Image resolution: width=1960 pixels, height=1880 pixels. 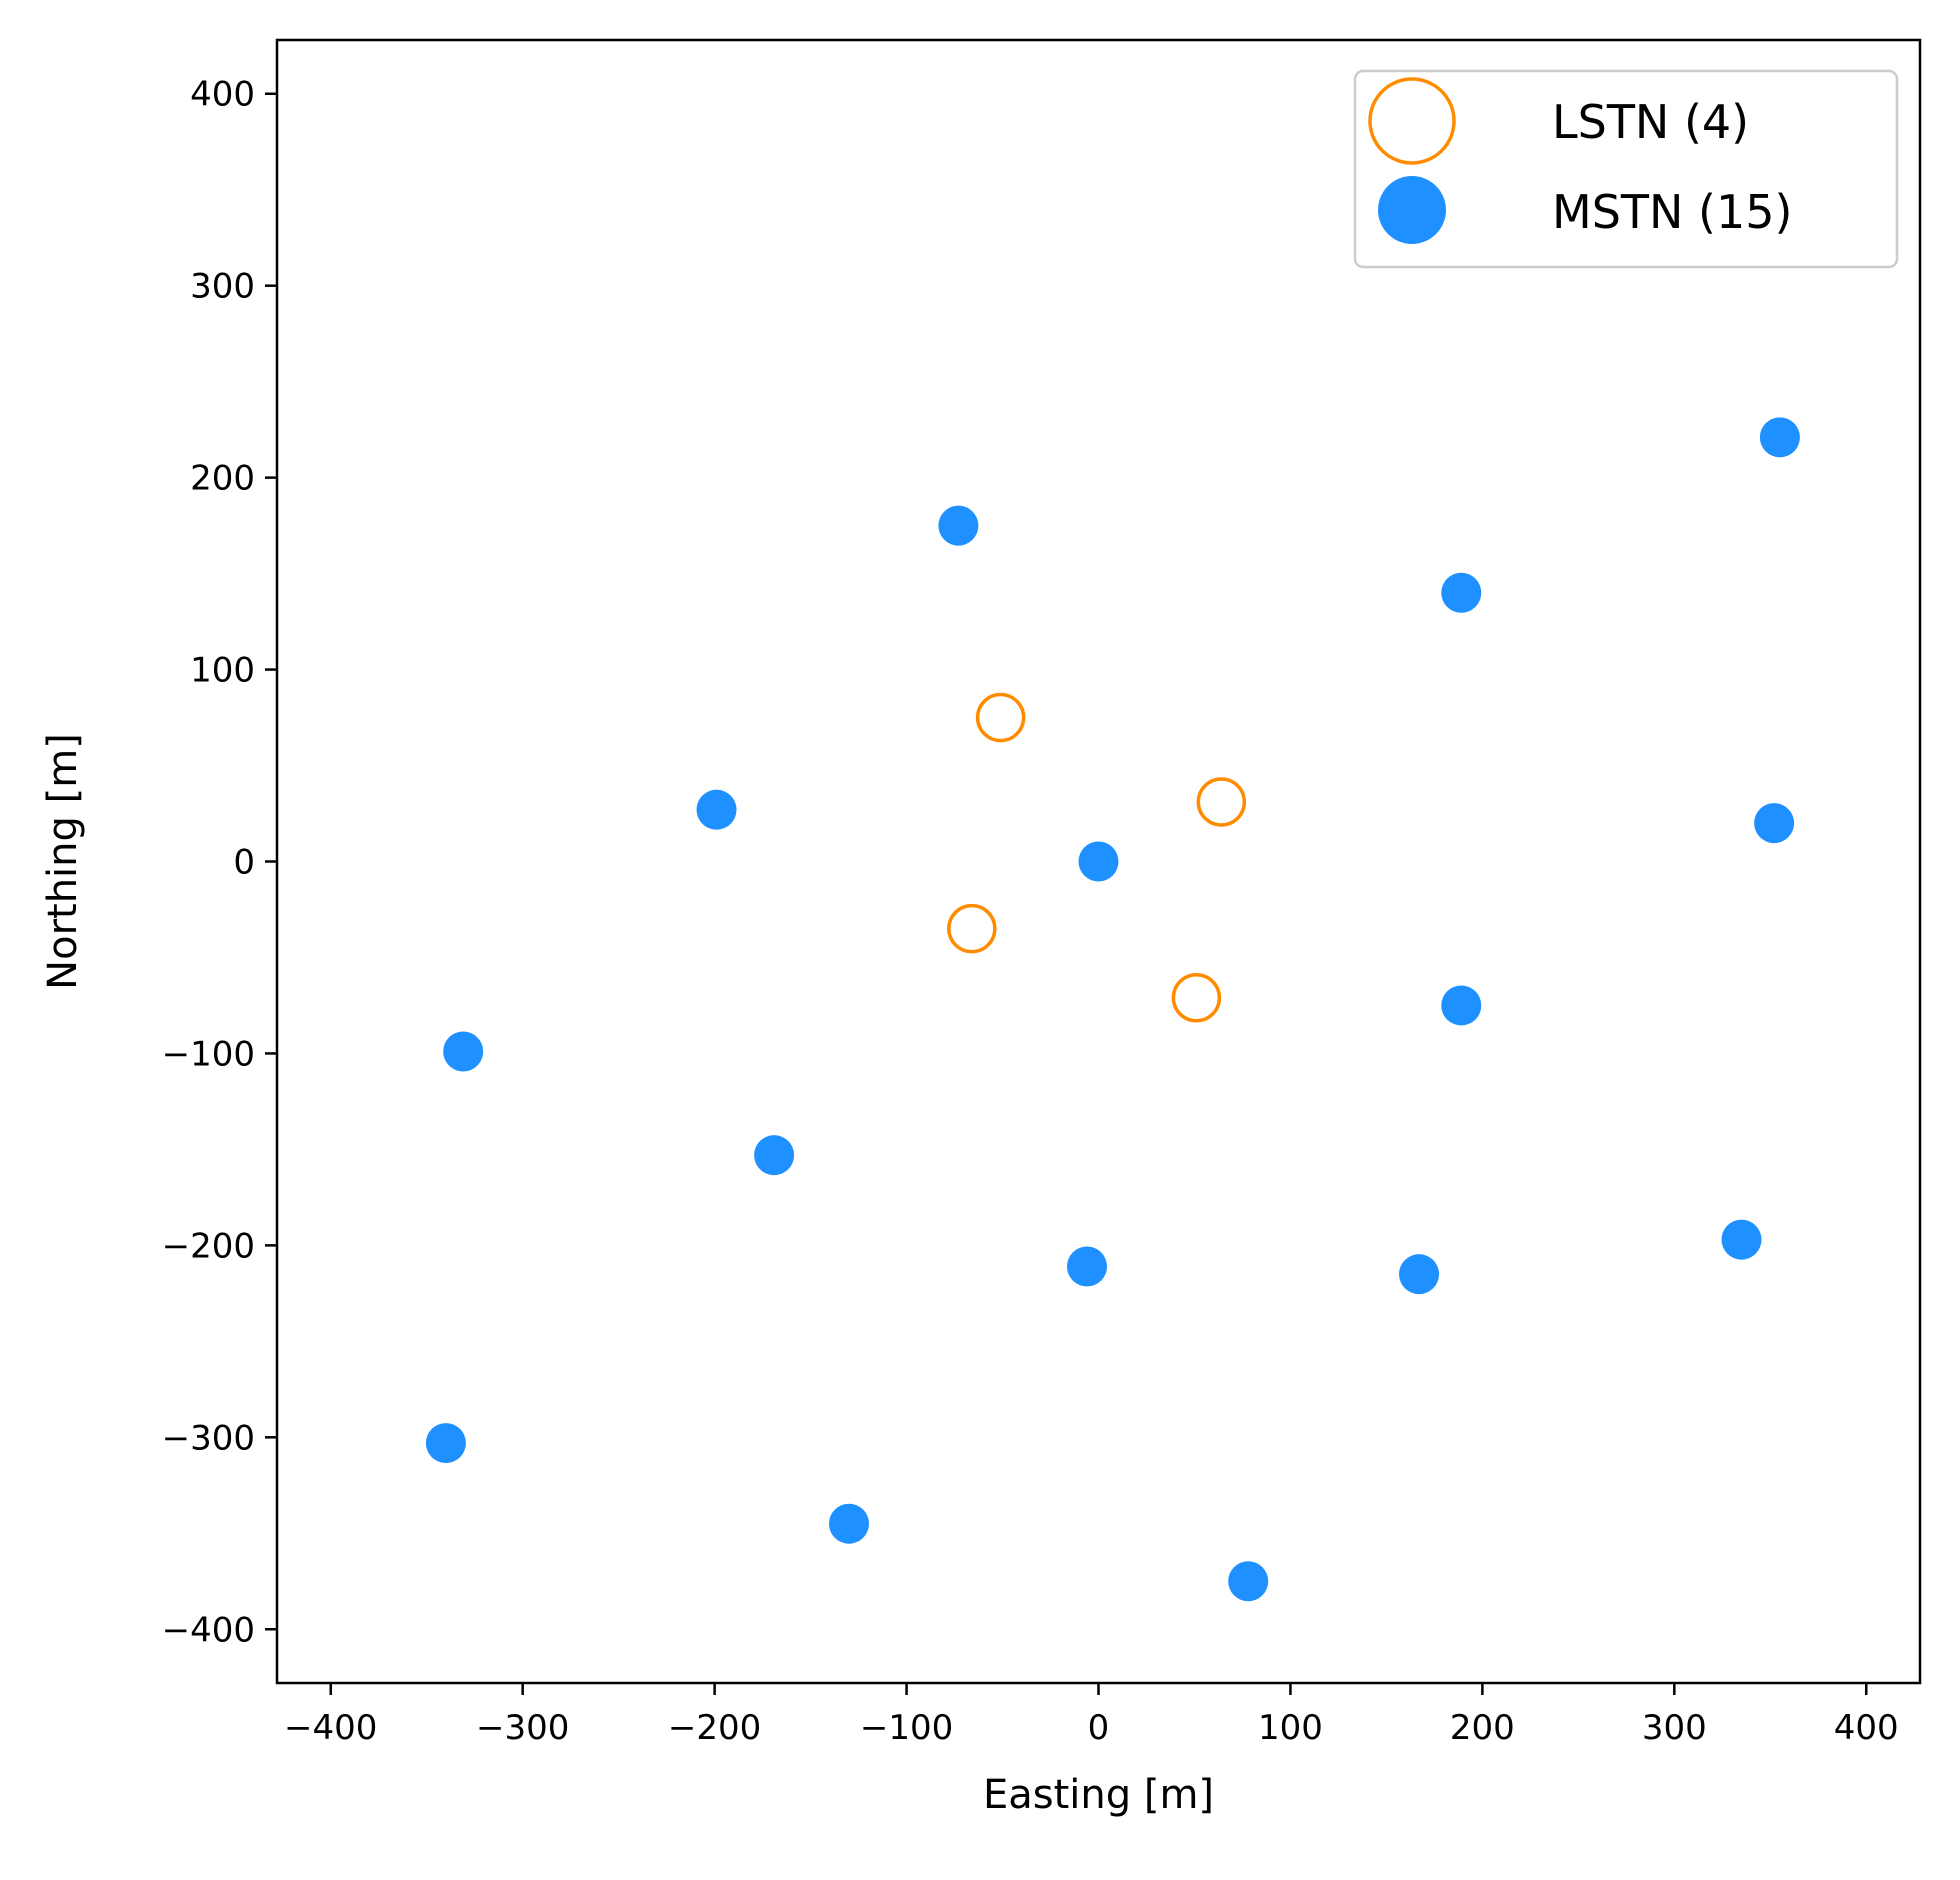 What do you see at coordinates (330, 1728) in the screenshot?
I see `x-tick-label: −400` at bounding box center [330, 1728].